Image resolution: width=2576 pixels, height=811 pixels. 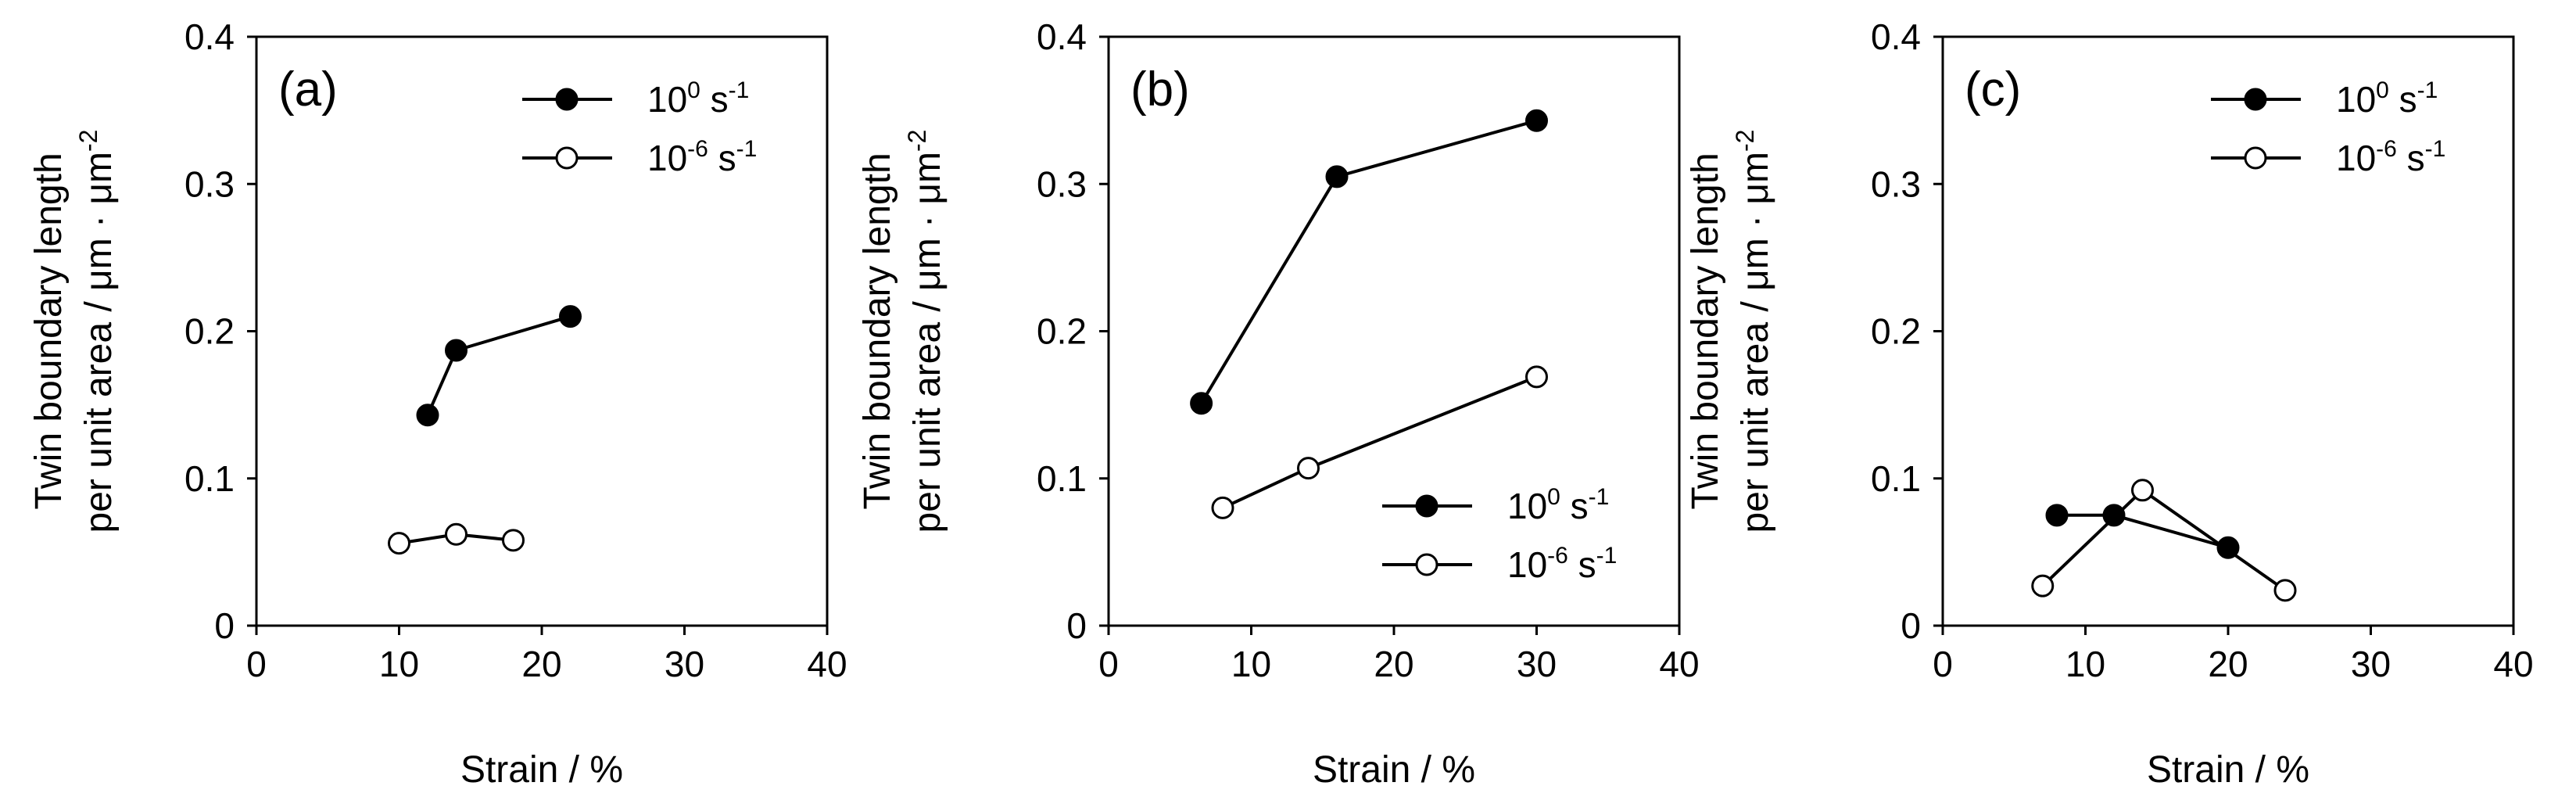 What do you see at coordinates (1160, 90) in the screenshot?
I see `panel-label: (b)` at bounding box center [1160, 90].